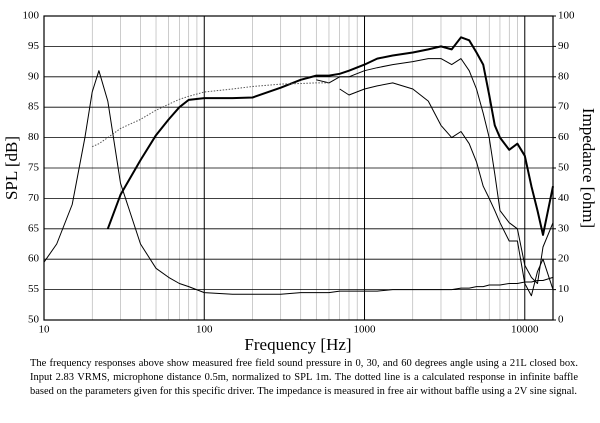 The image size is (600, 423). I want to click on y2-tick-label: 50, so click(564, 168).